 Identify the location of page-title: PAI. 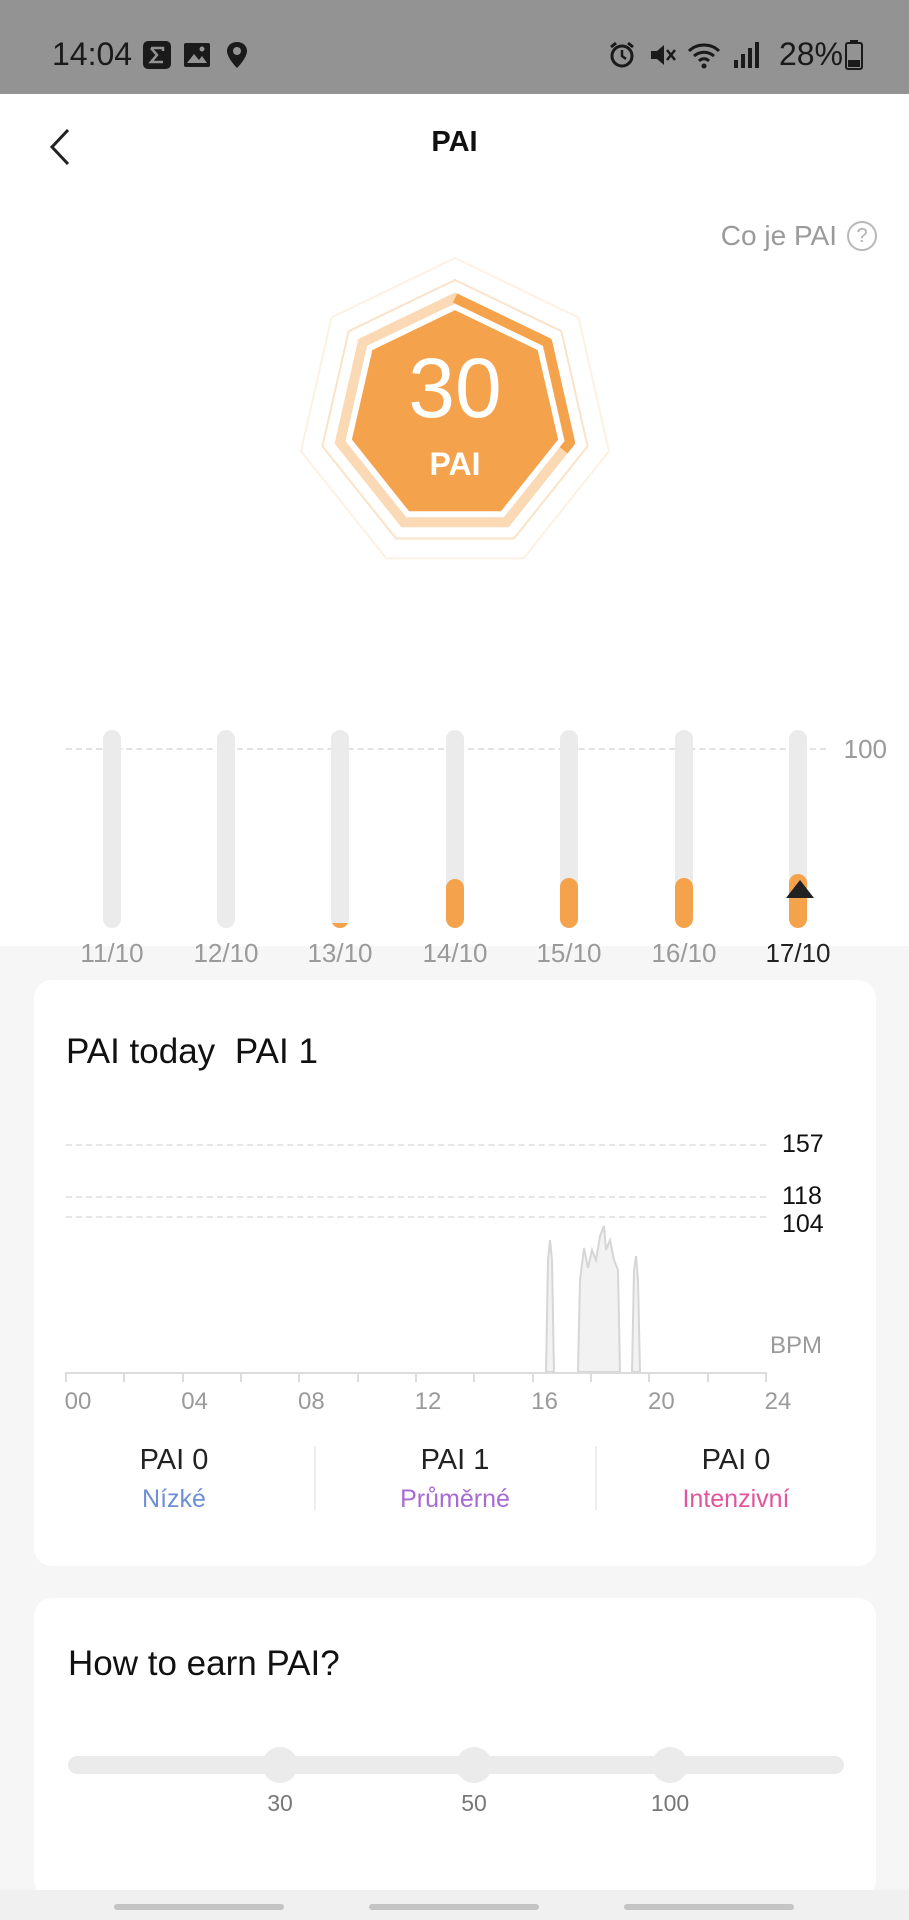
(454, 142).